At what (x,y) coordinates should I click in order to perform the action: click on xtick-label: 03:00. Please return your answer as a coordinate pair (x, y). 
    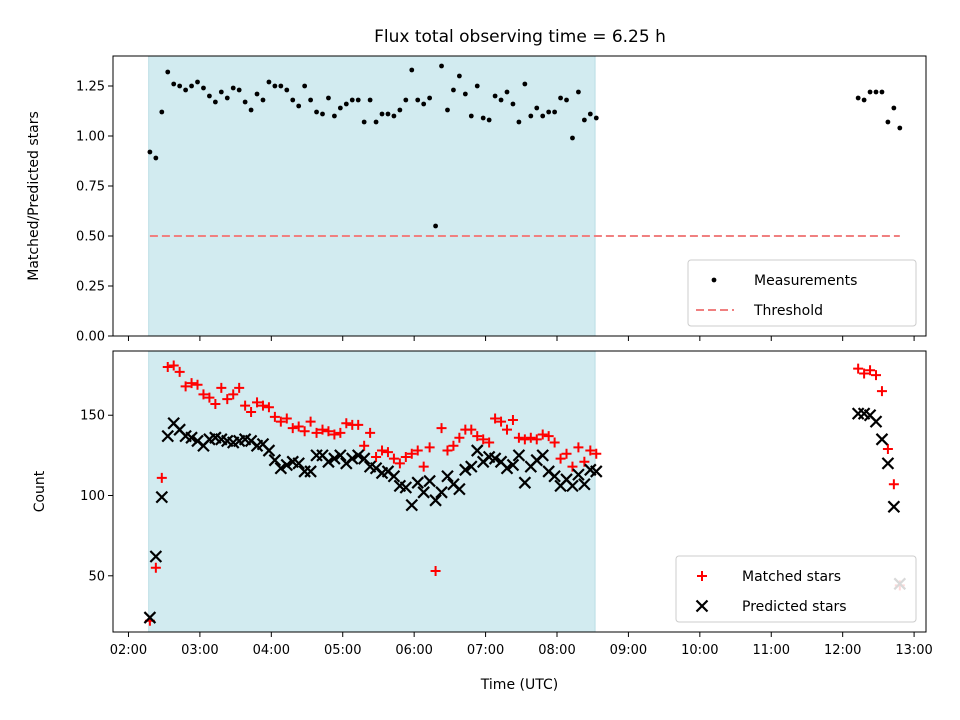
    Looking at the image, I should click on (199, 650).